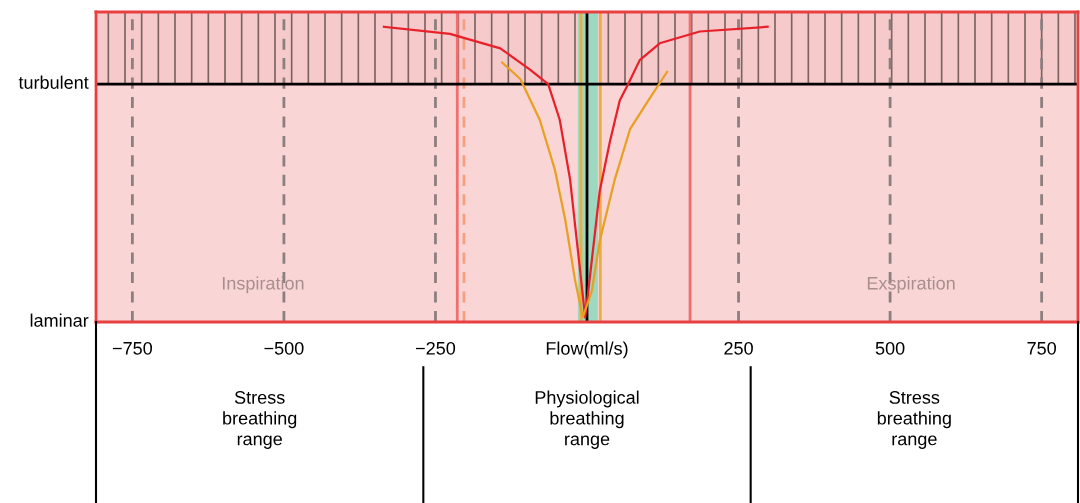  What do you see at coordinates (132, 348) in the screenshot?
I see `x-tick-label: −750` at bounding box center [132, 348].